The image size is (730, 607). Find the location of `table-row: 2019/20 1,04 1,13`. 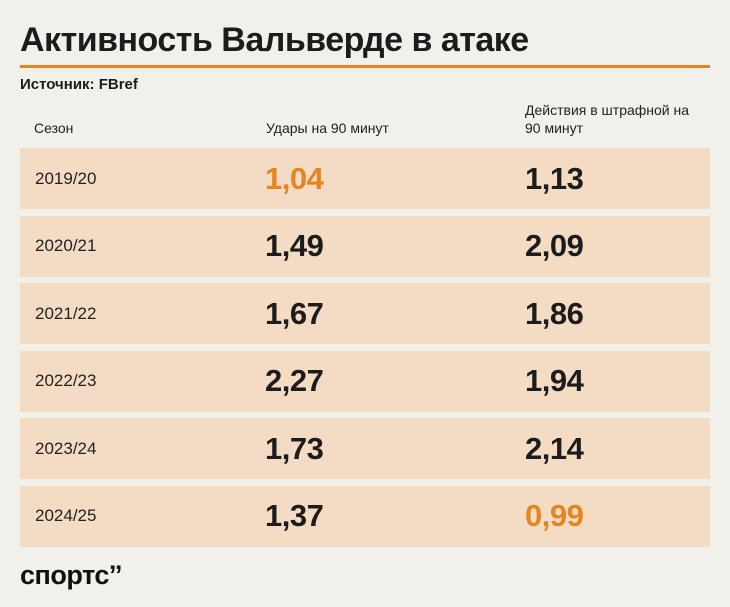

table-row: 2019/20 1,04 1,13 is located at coordinates (365, 178).